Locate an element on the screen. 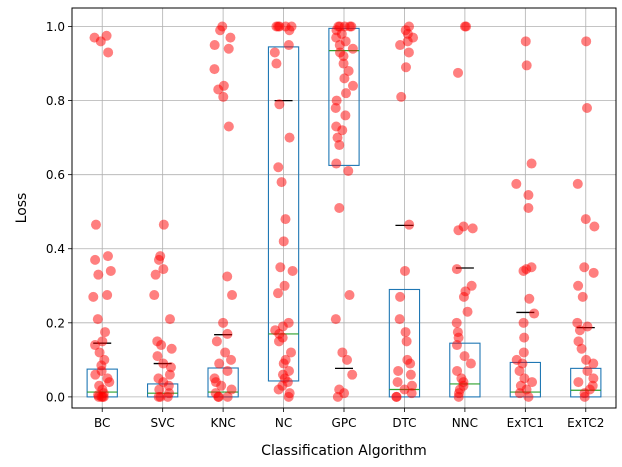 The width and height of the screenshot is (622, 467). y-tick-label: 0.8 is located at coordinates (55, 101).